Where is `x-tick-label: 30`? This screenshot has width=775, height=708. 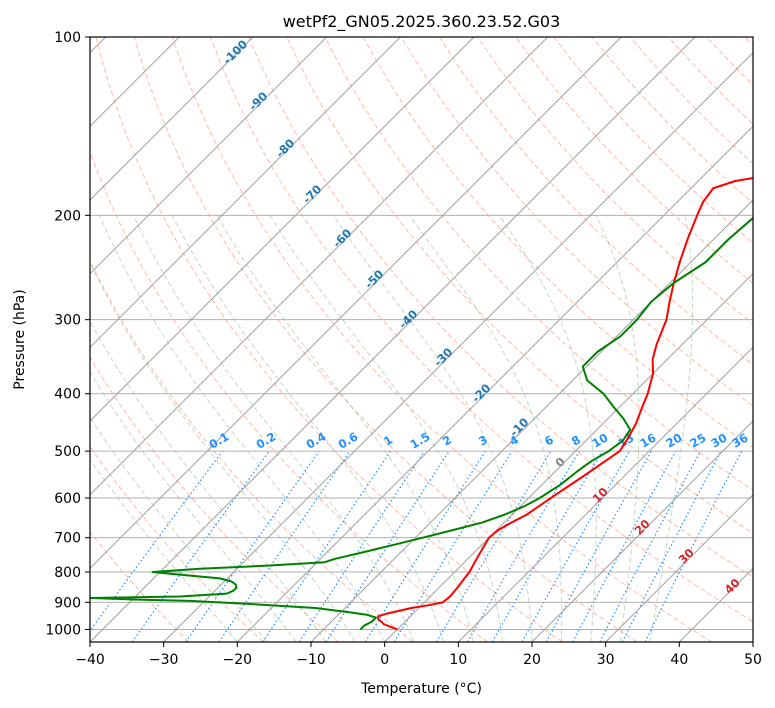
x-tick-label: 30 is located at coordinates (606, 660).